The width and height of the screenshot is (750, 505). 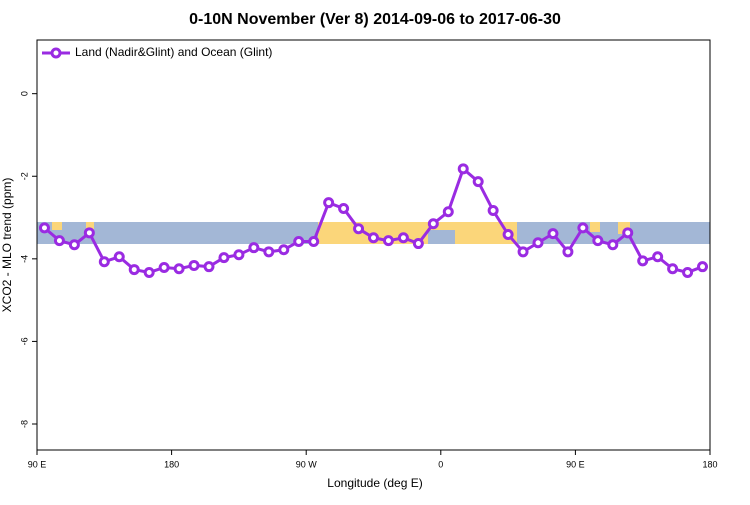 What do you see at coordinates (24, 424) in the screenshot?
I see `y-tick-label: -8` at bounding box center [24, 424].